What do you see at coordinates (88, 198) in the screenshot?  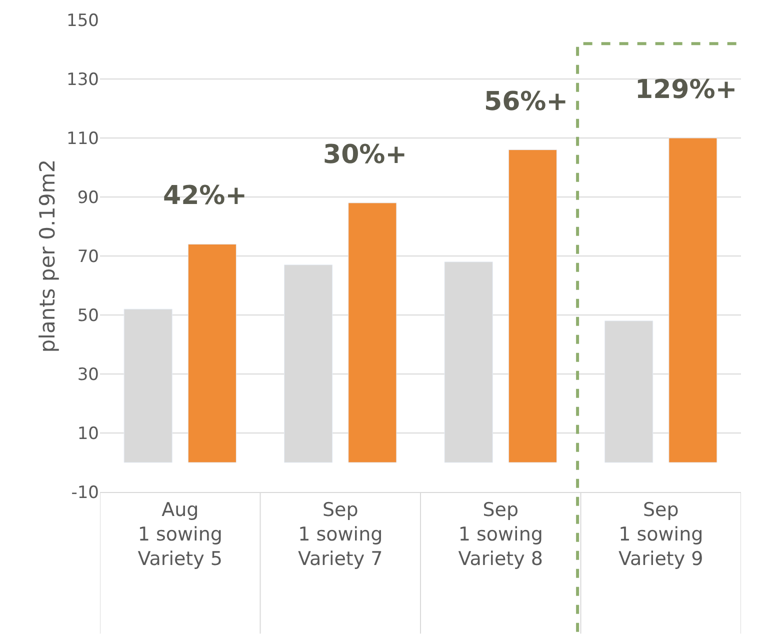 I see `y-tick-label: 90` at bounding box center [88, 198].